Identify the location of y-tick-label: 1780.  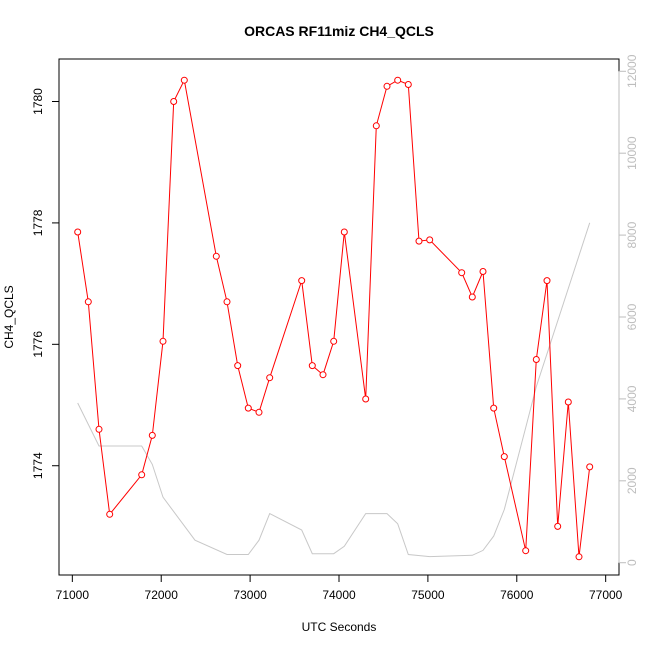
(38, 101).